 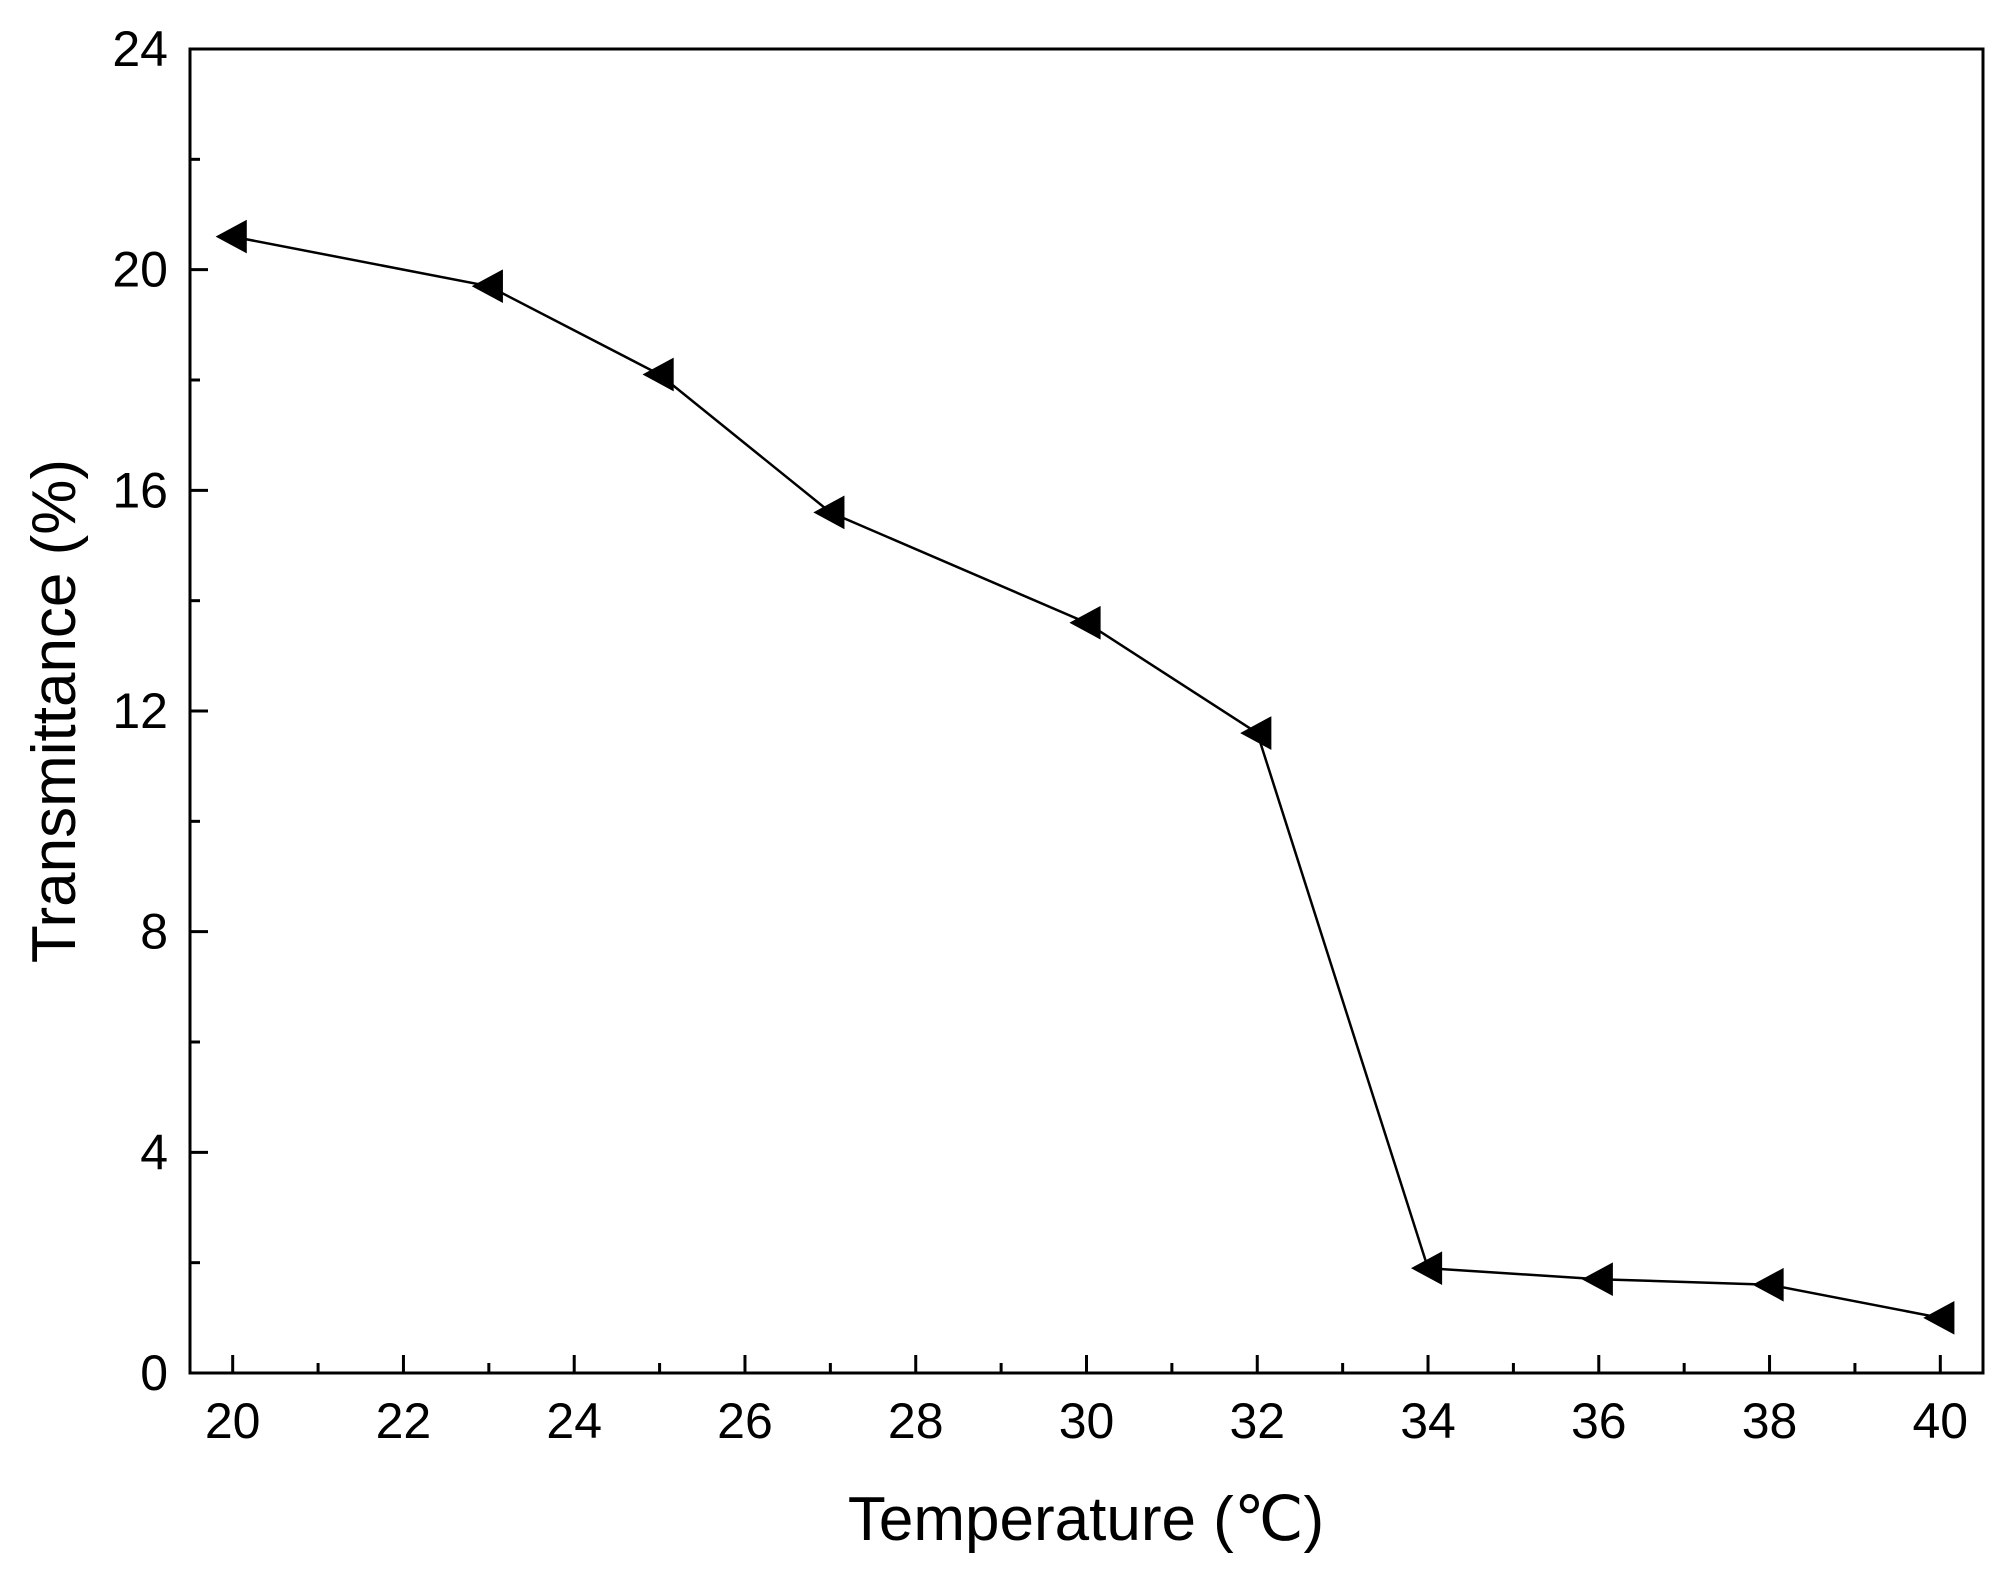 What do you see at coordinates (574, 1421) in the screenshot?
I see `x-tick-label: 24` at bounding box center [574, 1421].